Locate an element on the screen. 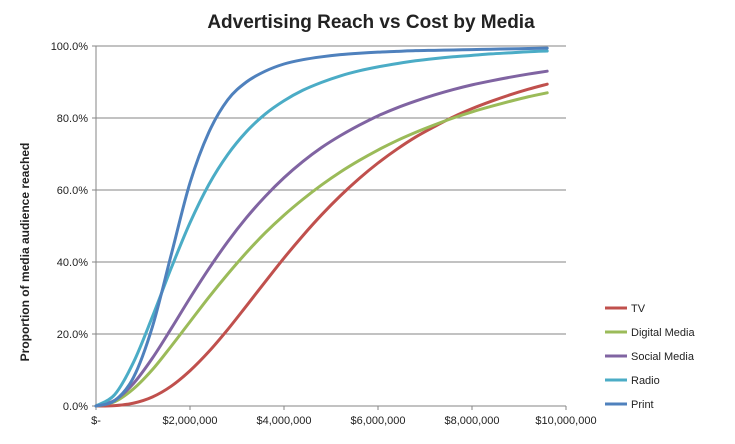  y-tick-label: 40.0% is located at coordinates (72, 263).